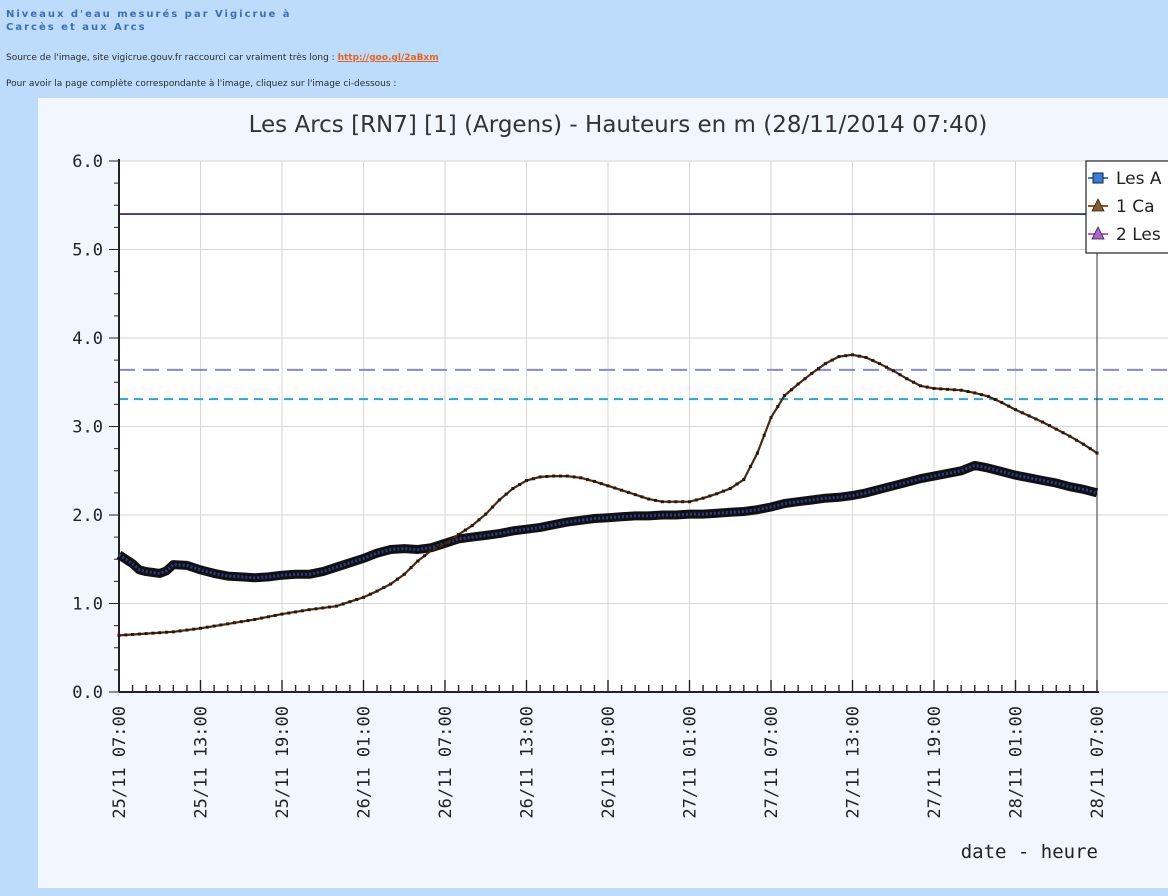 The width and height of the screenshot is (1168, 896). What do you see at coordinates (528, 762) in the screenshot?
I see `x-tick-label: 26/11 13:00` at bounding box center [528, 762].